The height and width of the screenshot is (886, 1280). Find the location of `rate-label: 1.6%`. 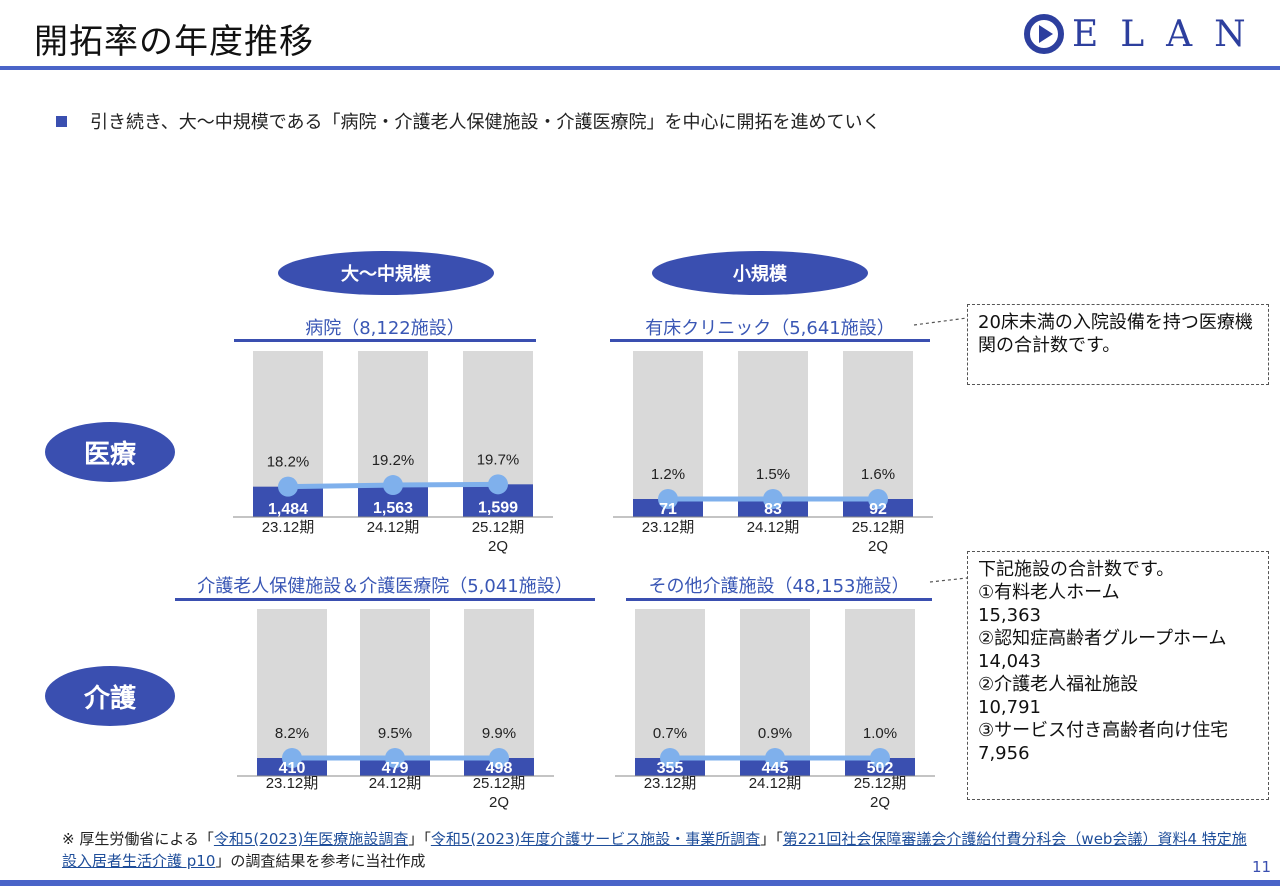

rate-label: 1.6% is located at coordinates (878, 474).